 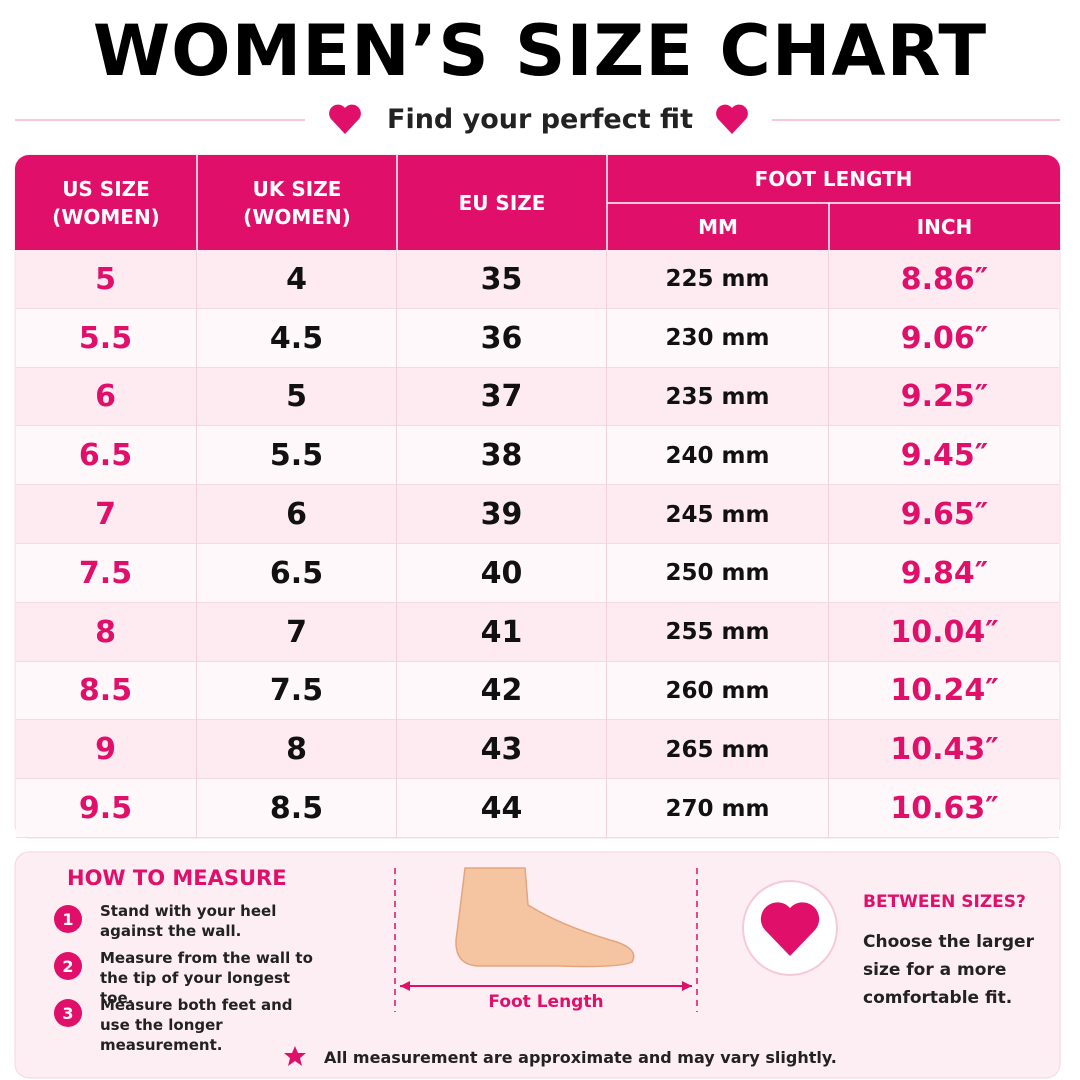 I want to click on cell: 10.24″, so click(x=944, y=691).